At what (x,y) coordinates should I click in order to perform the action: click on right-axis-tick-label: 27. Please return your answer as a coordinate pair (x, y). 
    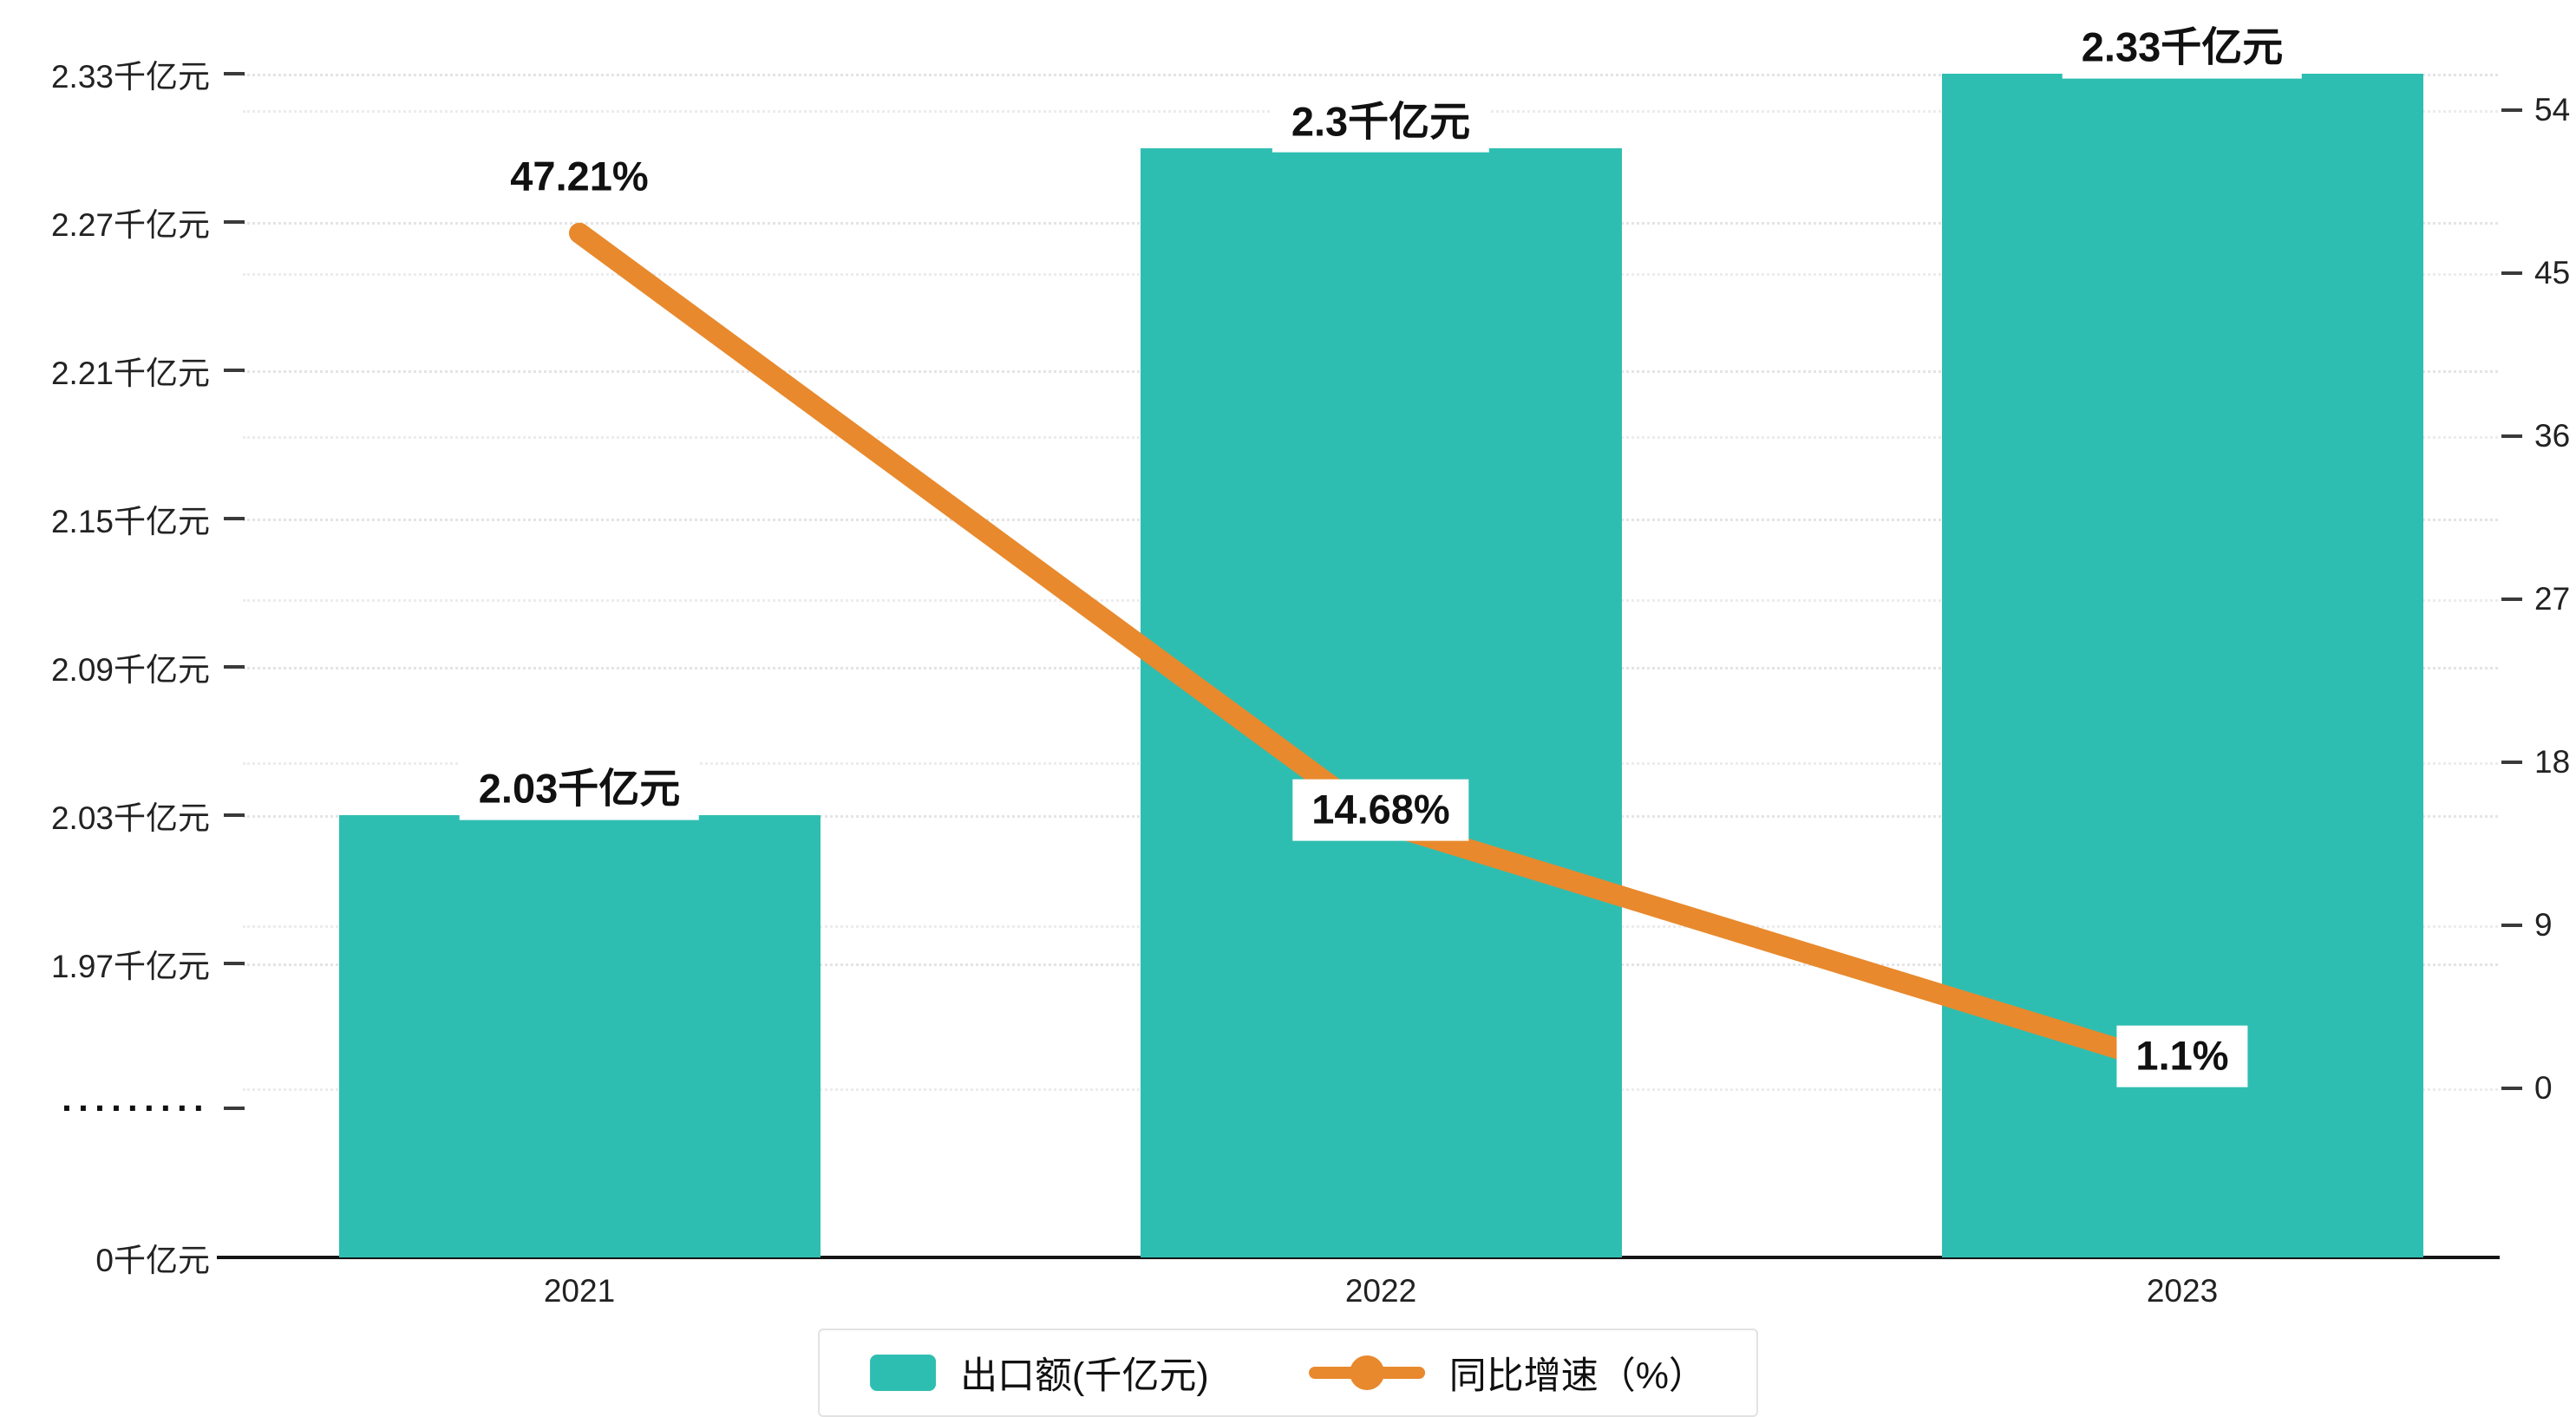
    Looking at the image, I should click on (2552, 599).